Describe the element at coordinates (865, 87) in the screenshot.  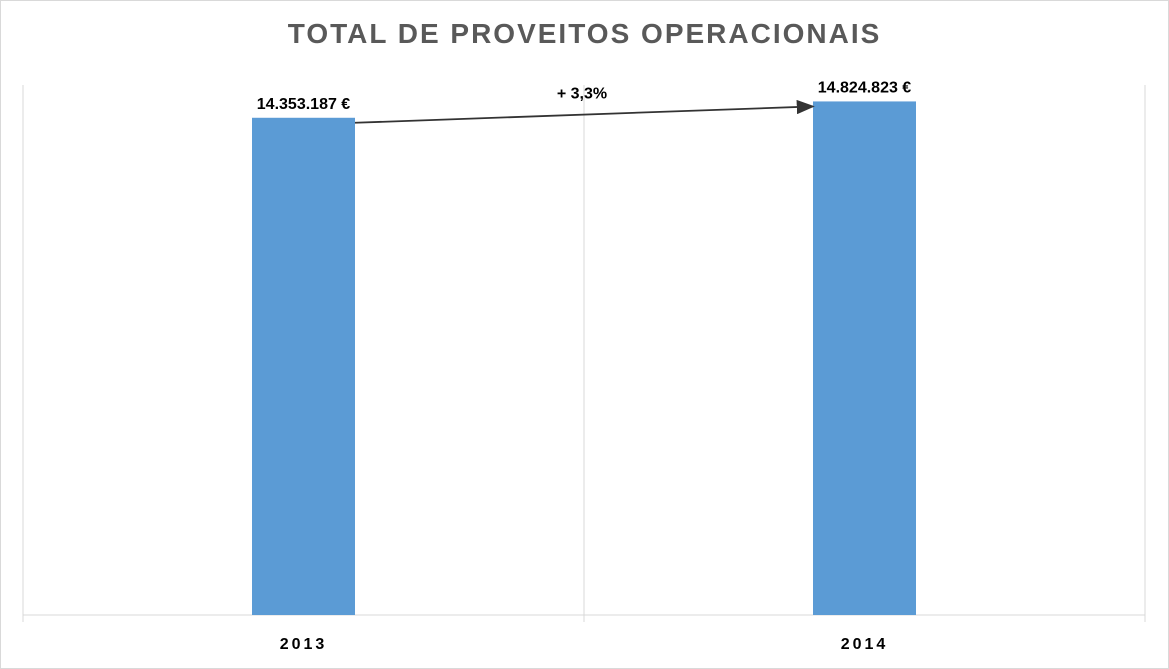
I see `data-label-2014: 14.824.823 €` at that location.